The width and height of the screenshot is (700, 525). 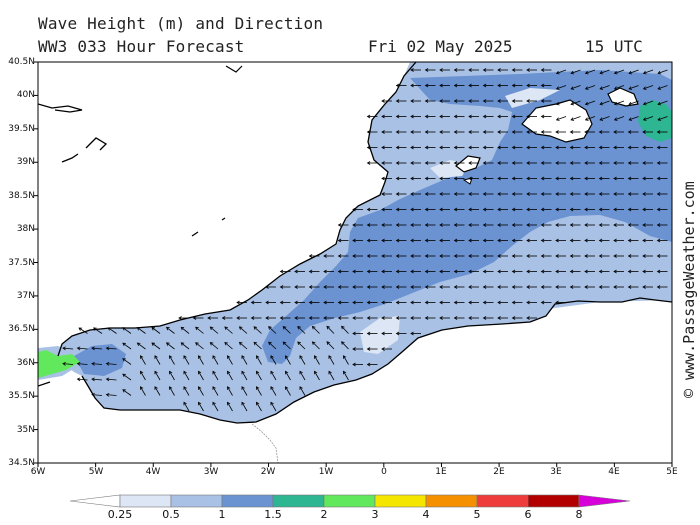 I want to click on legend-label: 4, so click(x=426, y=514).